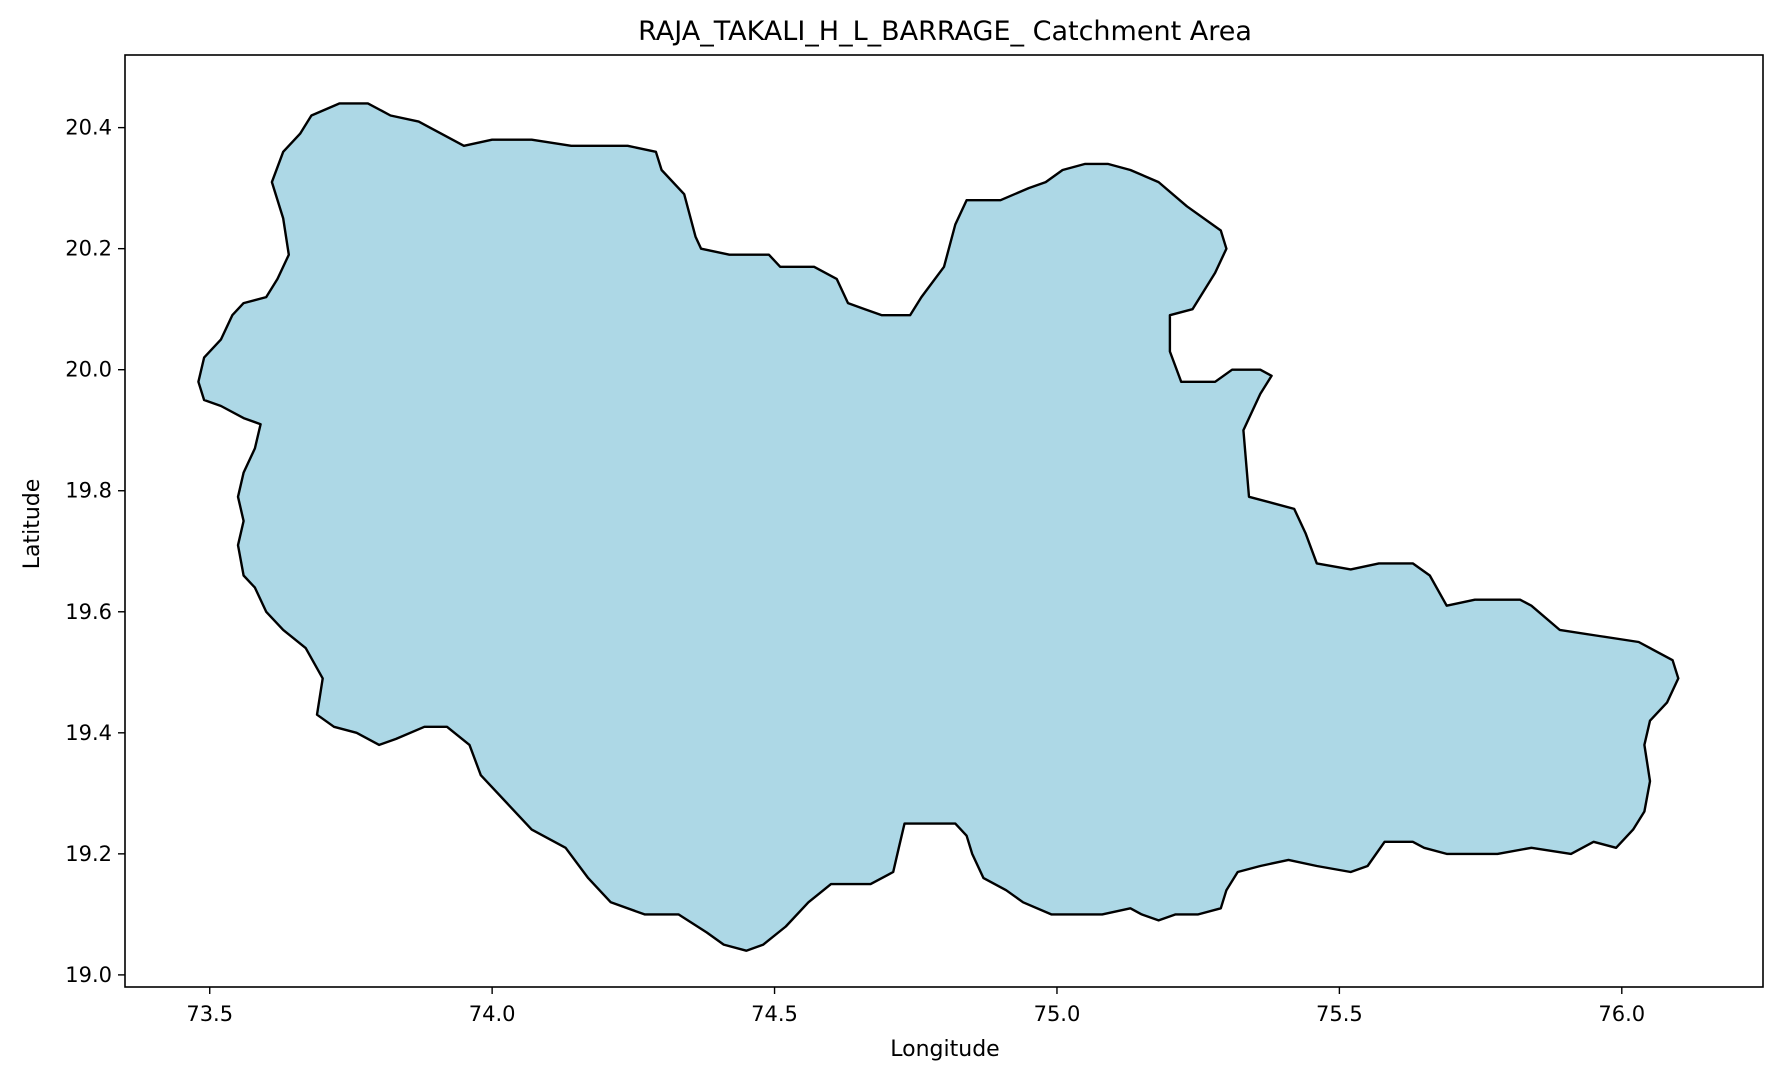 This screenshot has height=1077, width=1780. What do you see at coordinates (88, 491) in the screenshot?
I see `y-tick-label: 19.8` at bounding box center [88, 491].